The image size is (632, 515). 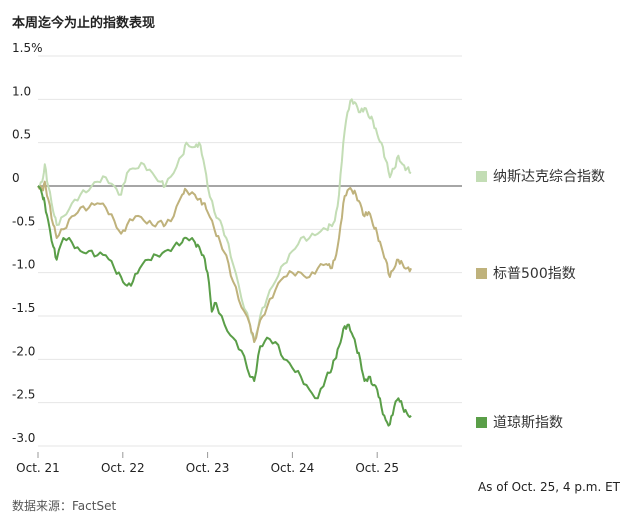 I want to click on y-tick-label: -1.0, so click(x=23, y=265).